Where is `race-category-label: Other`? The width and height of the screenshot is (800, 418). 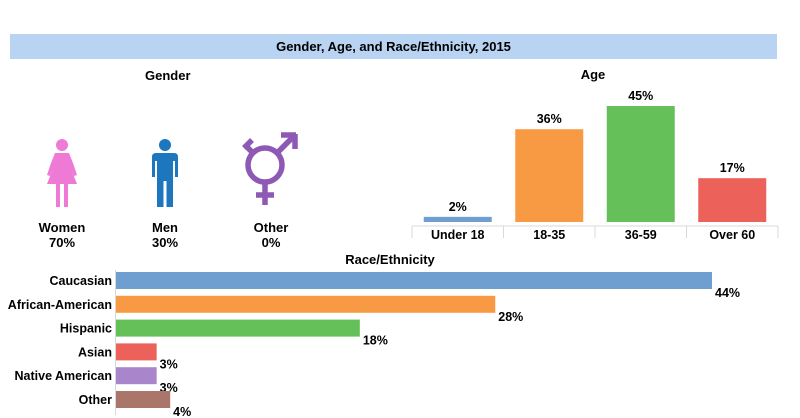
race-category-label: Other is located at coordinates (95, 400).